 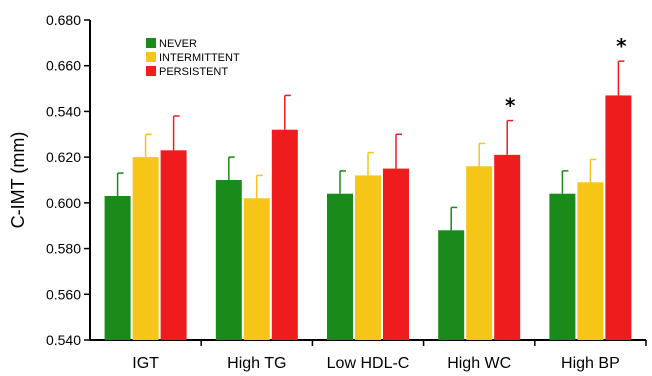 What do you see at coordinates (63, 20) in the screenshot?
I see `y-tick-label: 0.680` at bounding box center [63, 20].